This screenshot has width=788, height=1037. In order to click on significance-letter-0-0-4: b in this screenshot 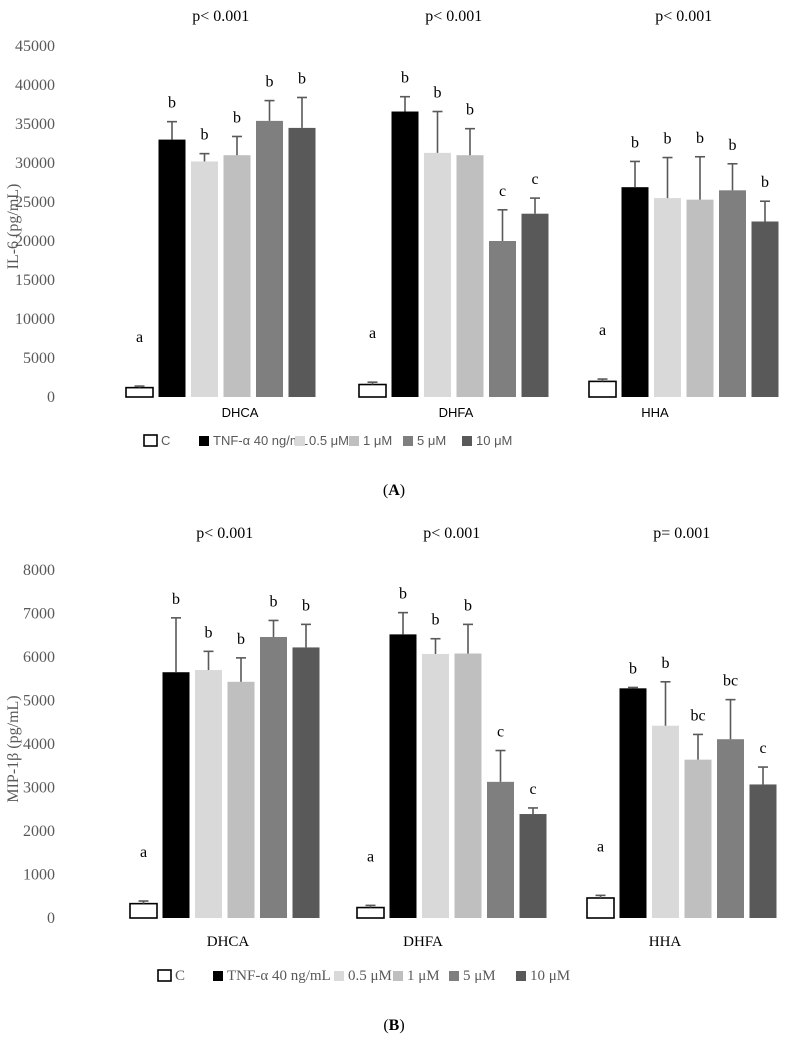, I will do `click(270, 82)`.